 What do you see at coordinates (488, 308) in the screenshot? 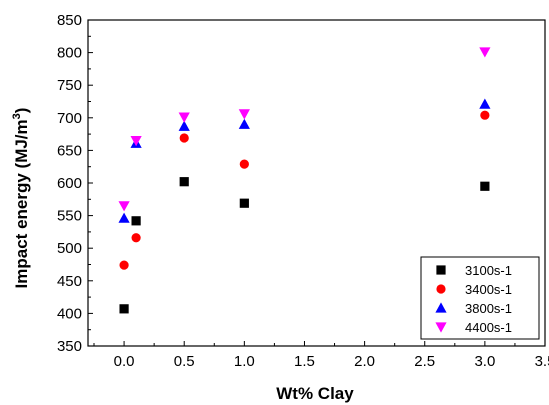
I see `legend-label: 3800s-1` at bounding box center [488, 308].